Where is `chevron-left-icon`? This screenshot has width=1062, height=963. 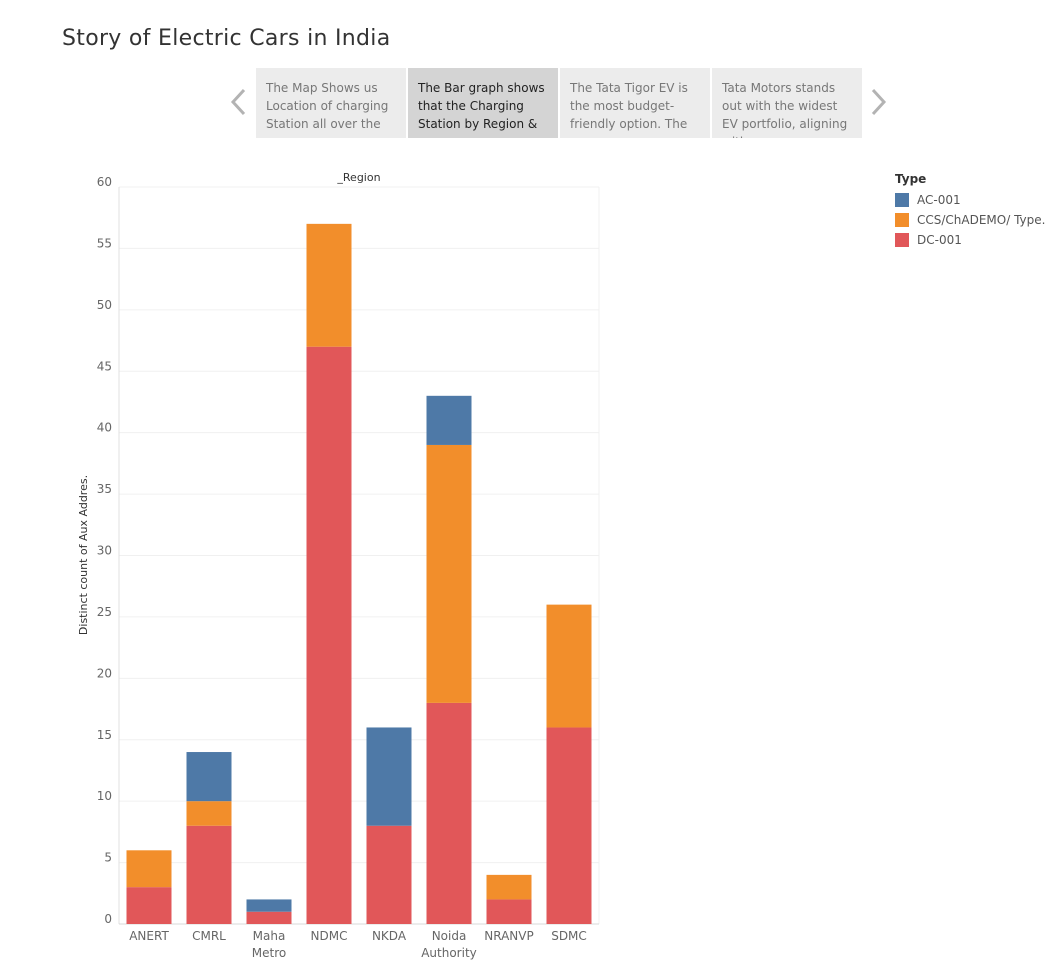
chevron-left-icon is located at coordinates (238, 102).